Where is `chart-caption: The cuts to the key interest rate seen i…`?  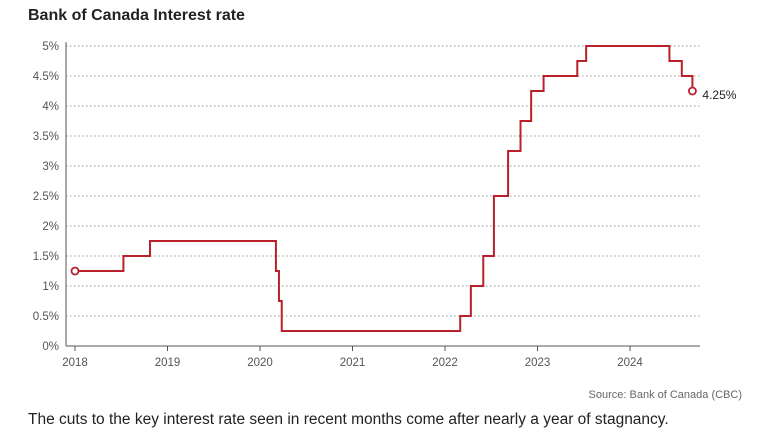
chart-caption: The cuts to the key interest rate seen i… is located at coordinates (348, 419).